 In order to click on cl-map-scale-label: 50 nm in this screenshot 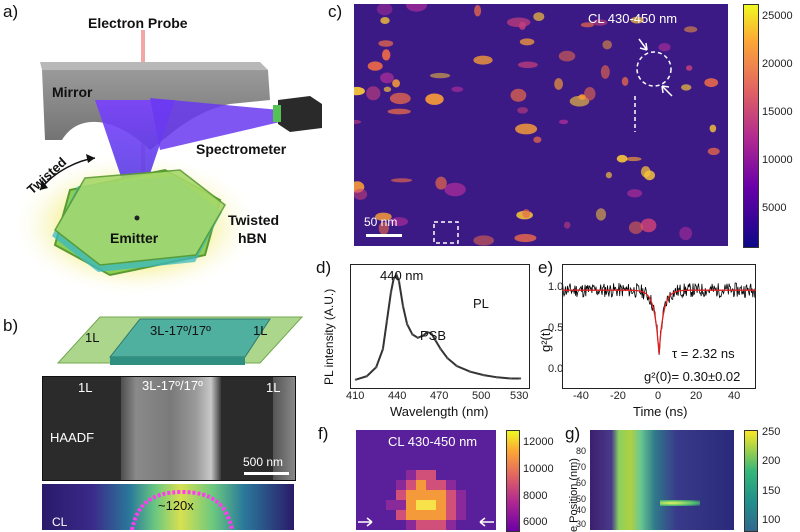, I will do `click(381, 222)`.